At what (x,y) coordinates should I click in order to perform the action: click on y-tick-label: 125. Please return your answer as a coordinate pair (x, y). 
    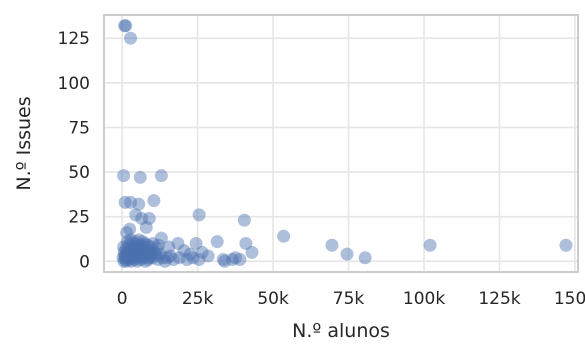
    Looking at the image, I should click on (74, 39).